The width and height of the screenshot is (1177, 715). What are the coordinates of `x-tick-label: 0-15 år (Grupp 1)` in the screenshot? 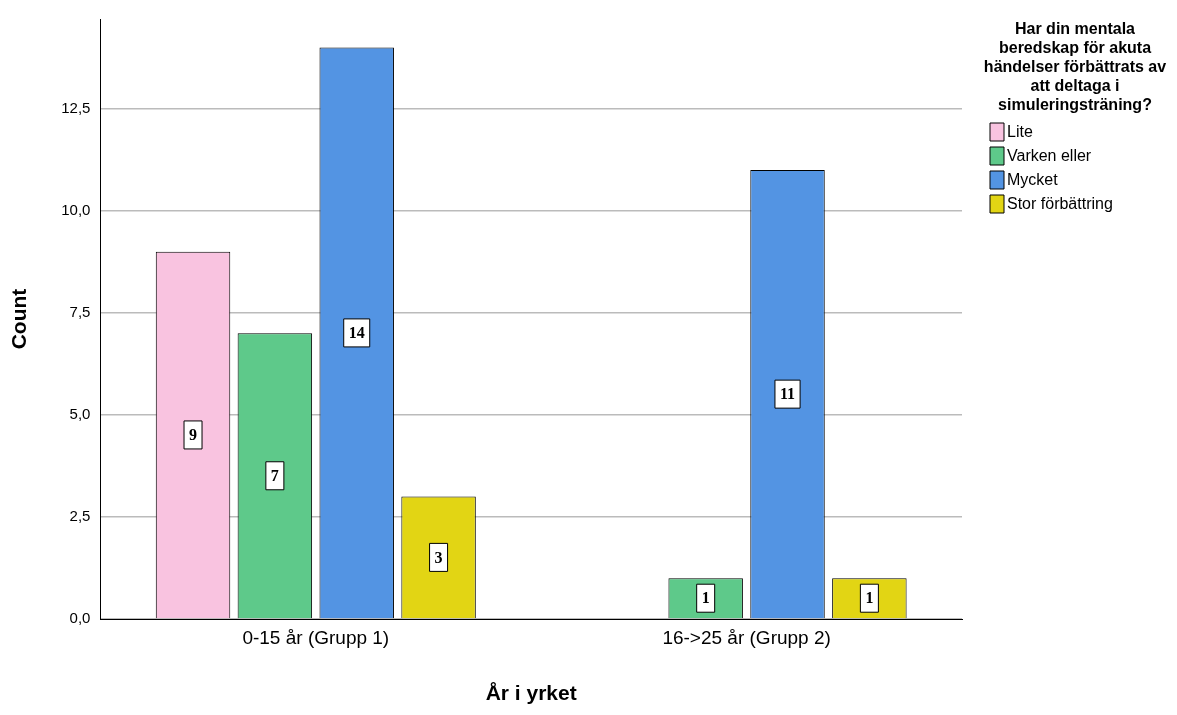 It's located at (316, 637).